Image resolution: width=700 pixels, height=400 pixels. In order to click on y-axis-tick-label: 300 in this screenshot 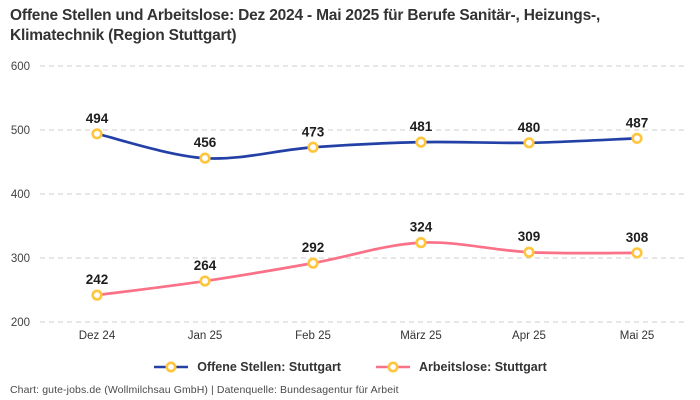, I will do `click(20, 259)`.